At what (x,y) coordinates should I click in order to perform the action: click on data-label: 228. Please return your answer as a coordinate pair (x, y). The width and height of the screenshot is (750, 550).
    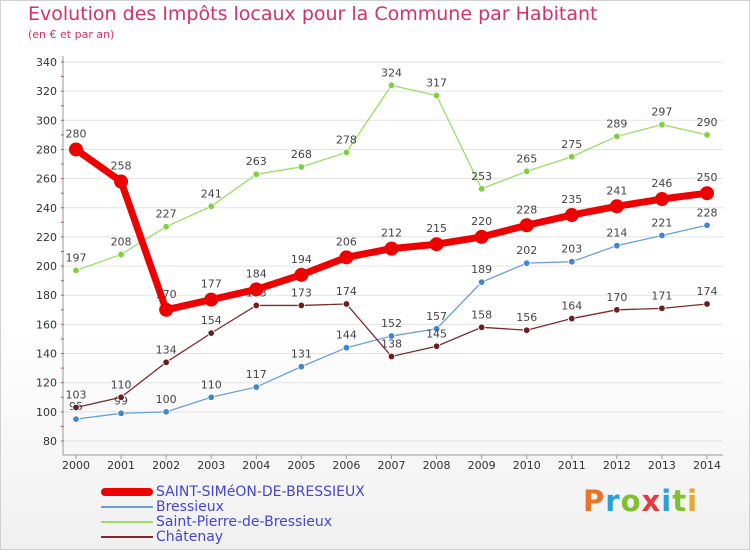
    Looking at the image, I should click on (526, 209).